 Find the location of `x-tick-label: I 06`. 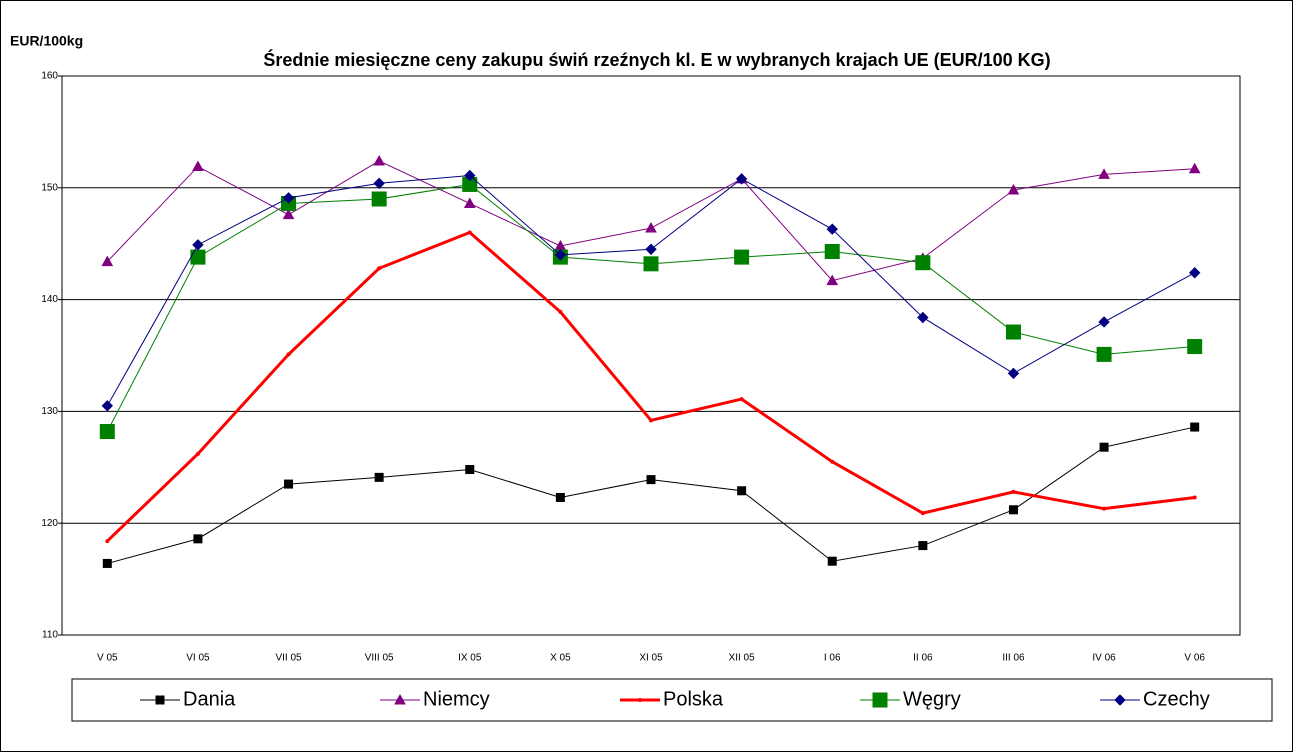

x-tick-label: I 06 is located at coordinates (832, 658).